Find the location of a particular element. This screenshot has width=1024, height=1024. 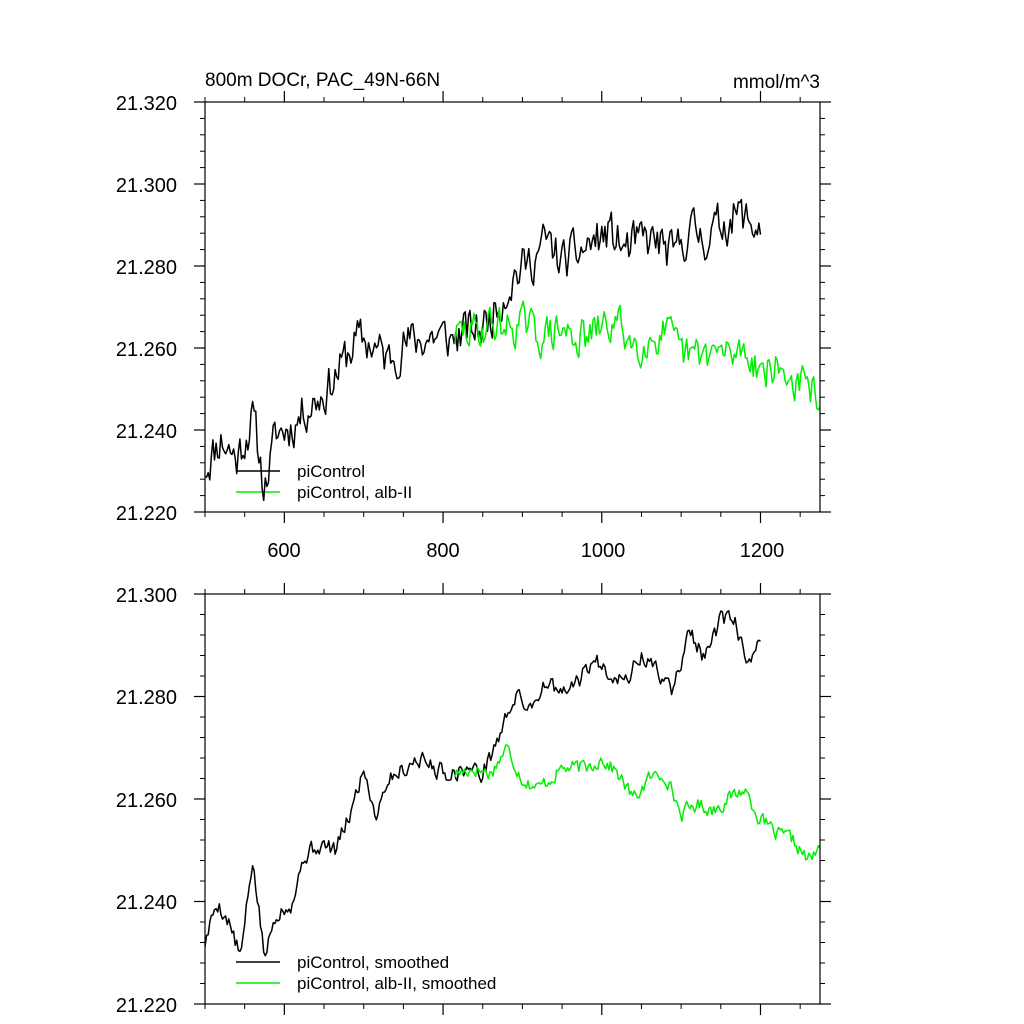

bottom-y-tick-label: 21.220 is located at coordinates (146, 1006).